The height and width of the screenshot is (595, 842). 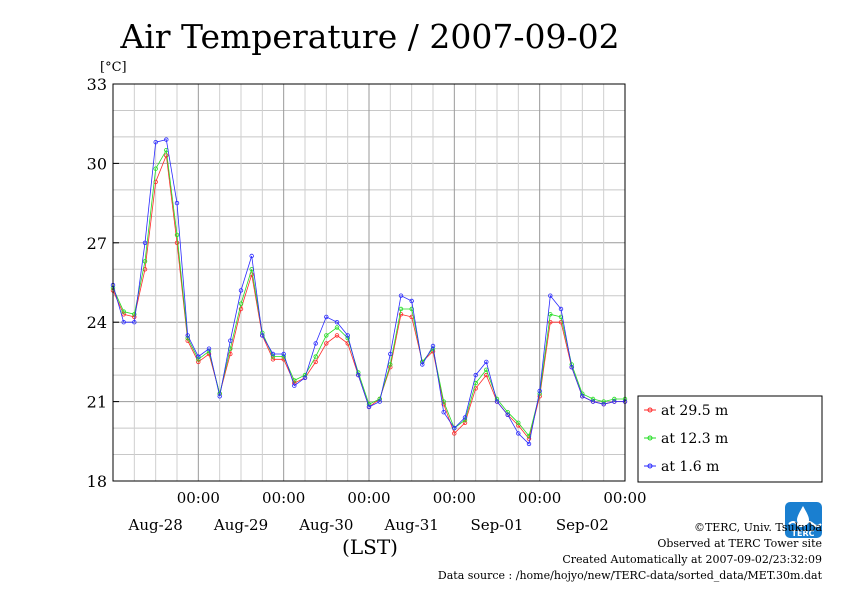 I want to click on terc-logo: TERC, so click(x=803, y=520).